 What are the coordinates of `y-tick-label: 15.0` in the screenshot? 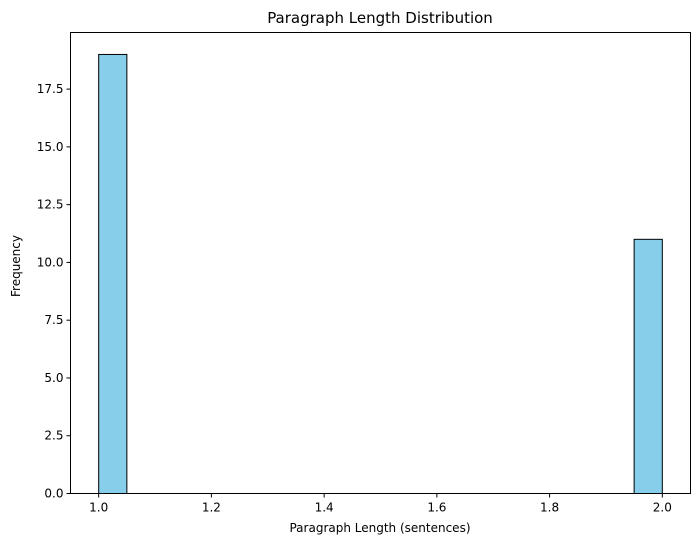 It's located at (50, 147).